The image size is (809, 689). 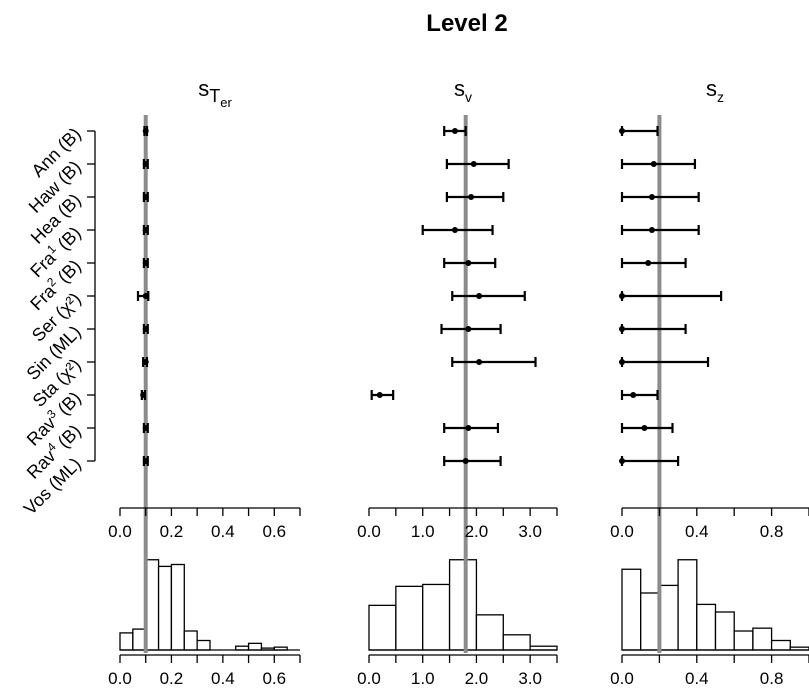 I want to click on panel-title: sv, so click(x=463, y=90).